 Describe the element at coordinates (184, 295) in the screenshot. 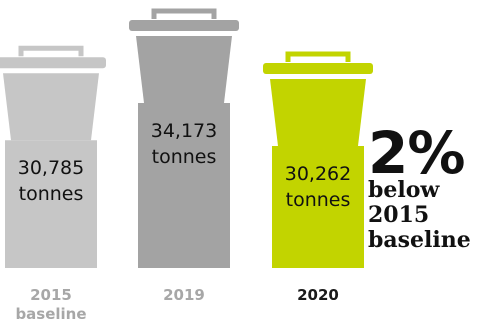

I see `category-label-1-0: 2019` at that location.